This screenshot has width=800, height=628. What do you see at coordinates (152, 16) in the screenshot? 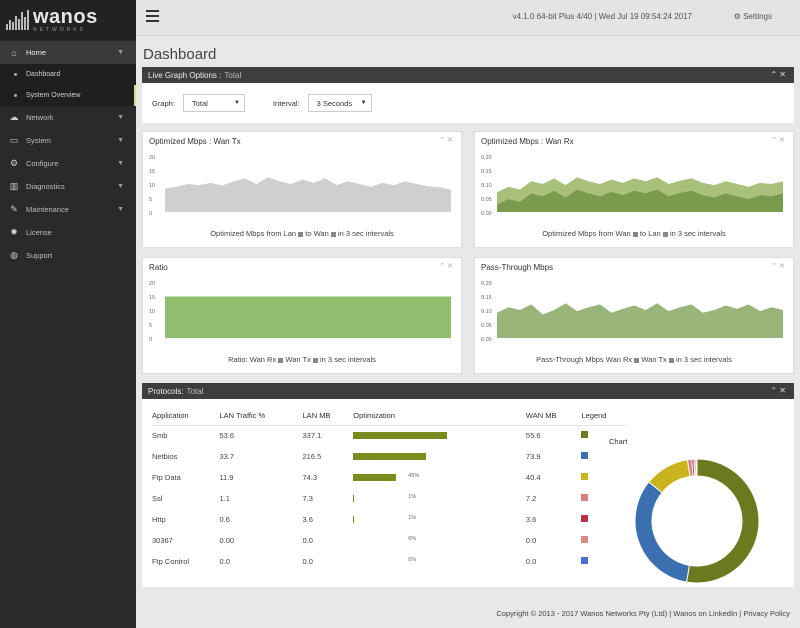
I see `menu-toggle-icon` at bounding box center [152, 16].